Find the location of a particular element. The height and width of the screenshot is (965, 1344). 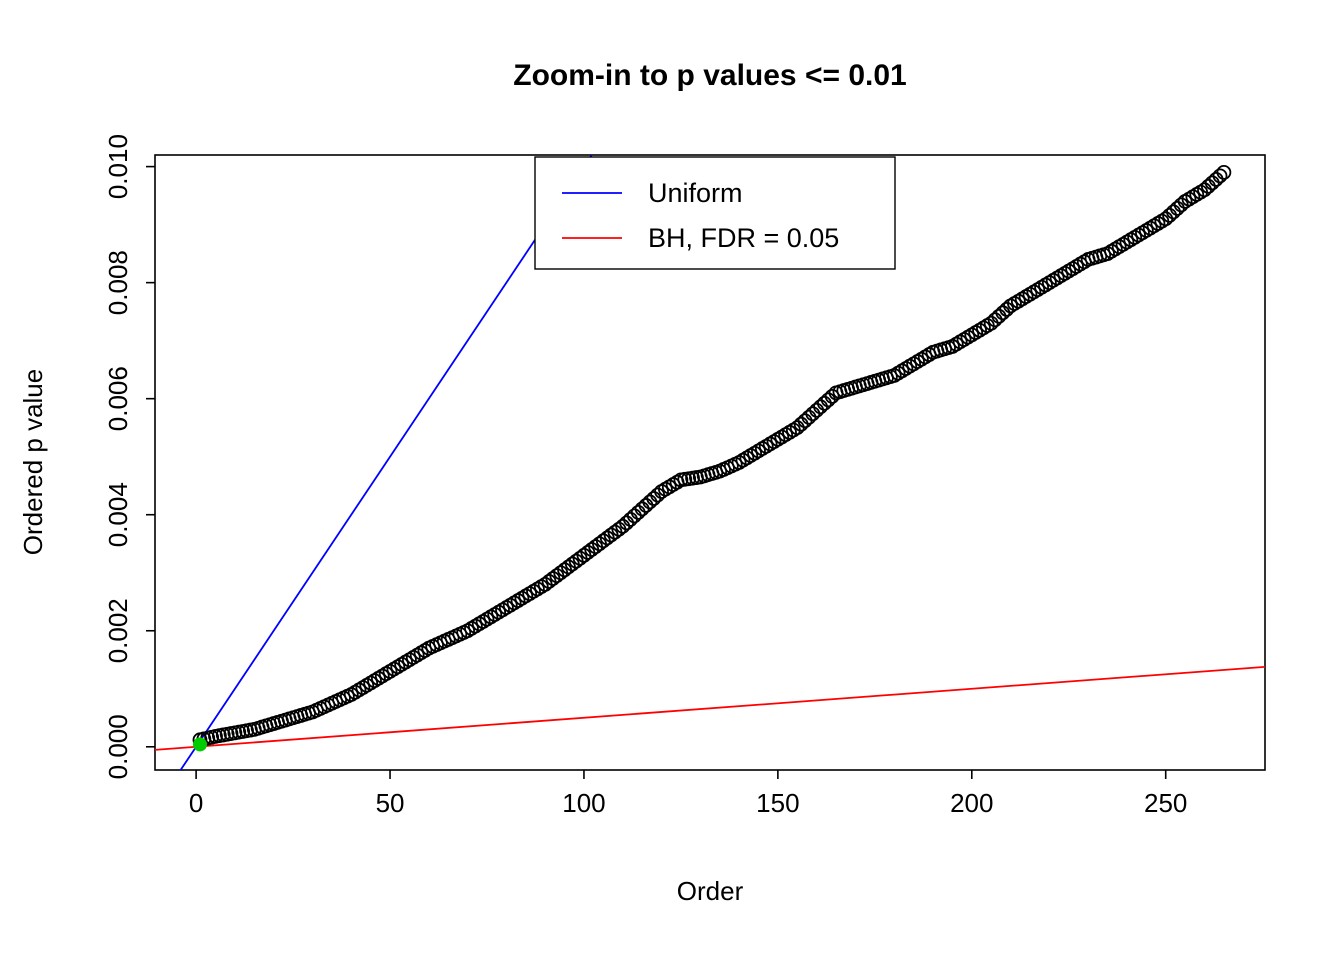

x-tick-label: 50 is located at coordinates (390, 803).